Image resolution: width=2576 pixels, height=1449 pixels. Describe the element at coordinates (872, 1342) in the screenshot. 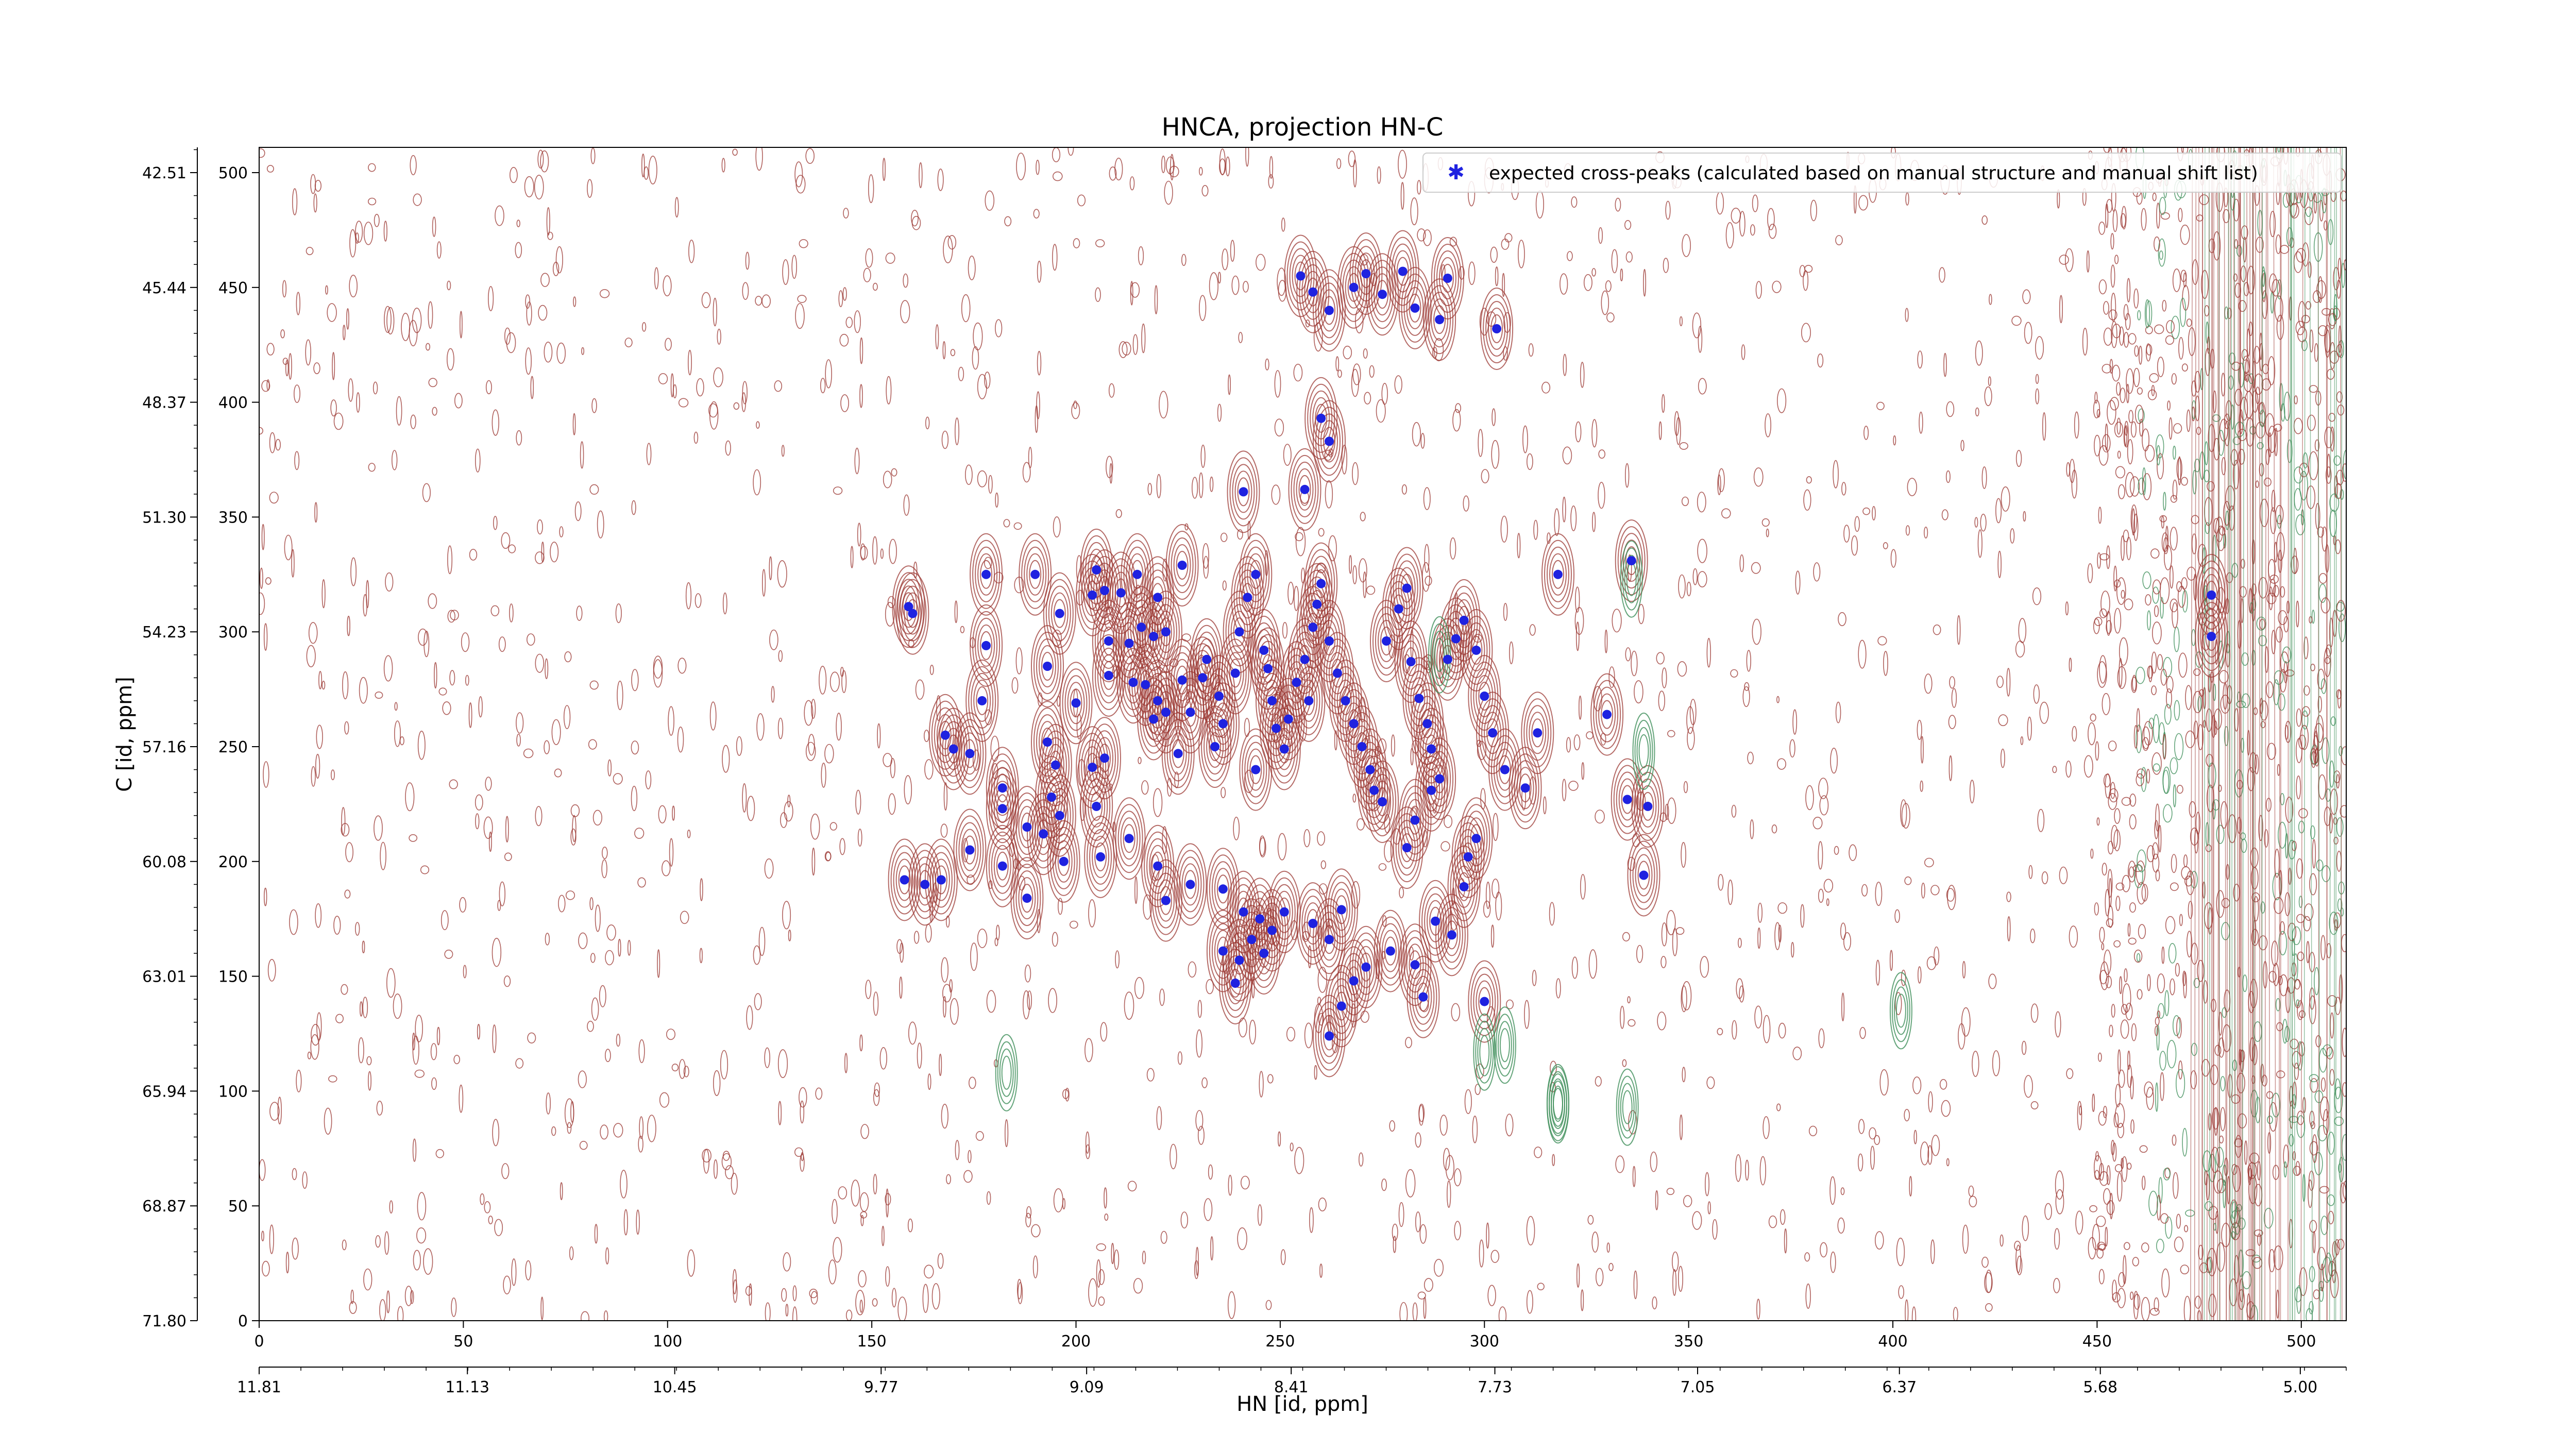

I see `x-index-tick-label: 150` at that location.